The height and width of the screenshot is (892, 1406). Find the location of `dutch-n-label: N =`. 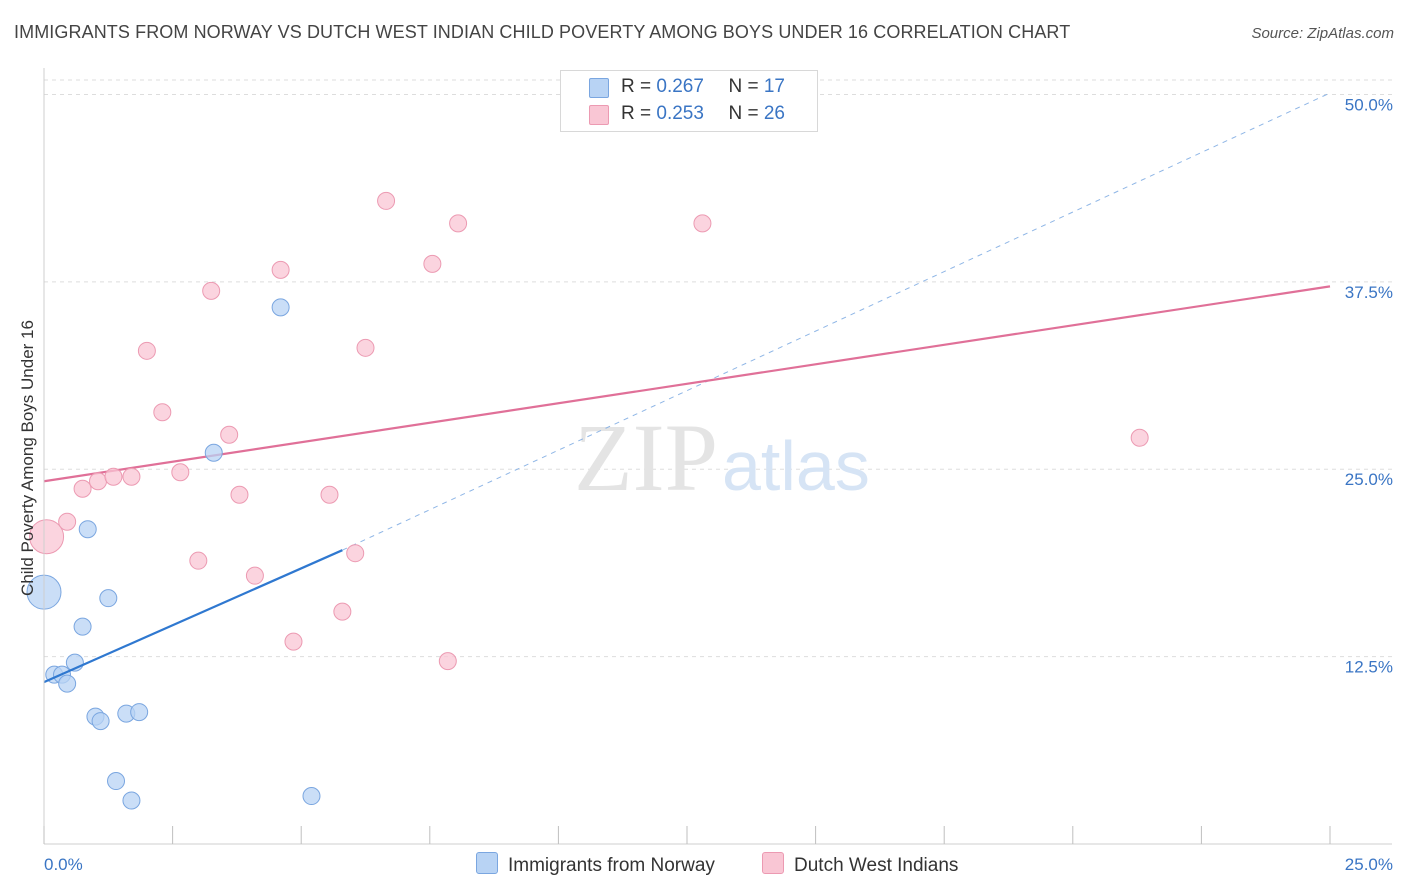

dutch-n-label: N = is located at coordinates (746, 113).